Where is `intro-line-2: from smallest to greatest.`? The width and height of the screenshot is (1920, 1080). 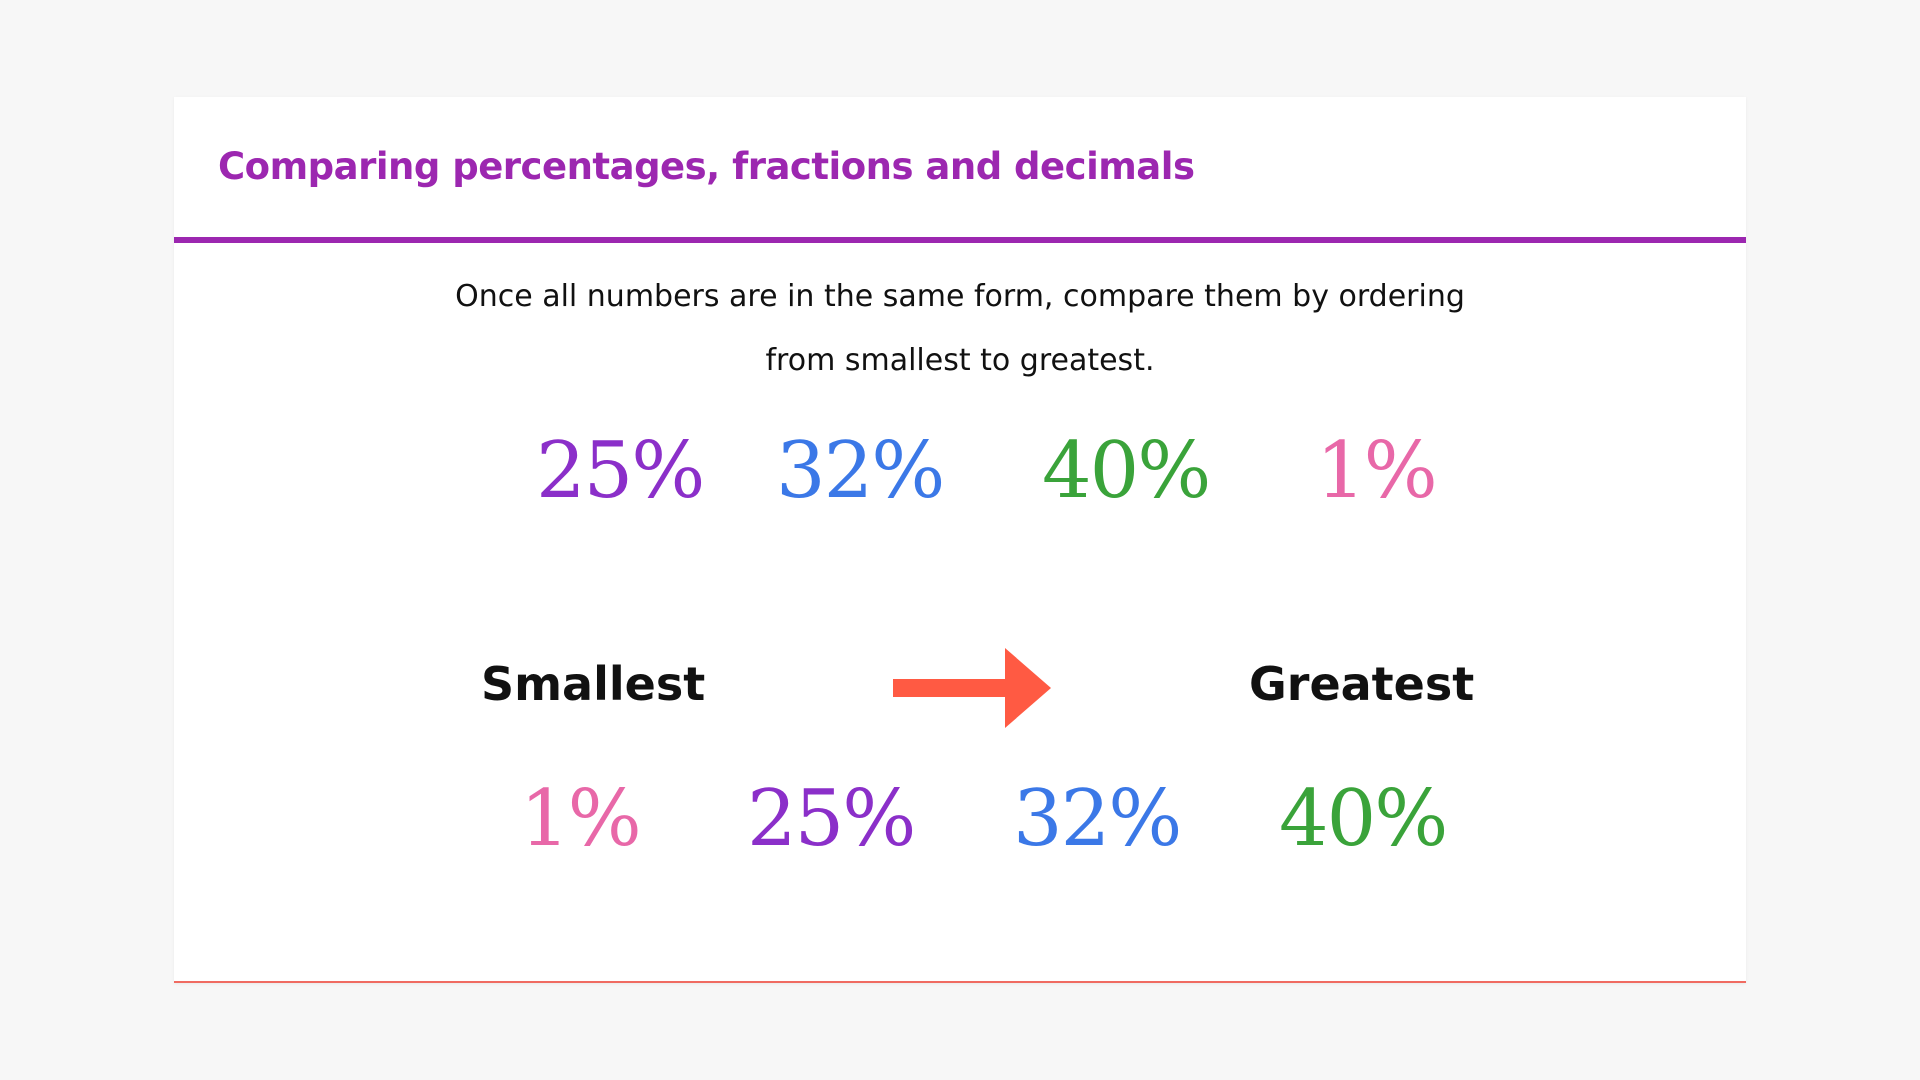 intro-line-2: from smallest to greatest. is located at coordinates (960, 360).